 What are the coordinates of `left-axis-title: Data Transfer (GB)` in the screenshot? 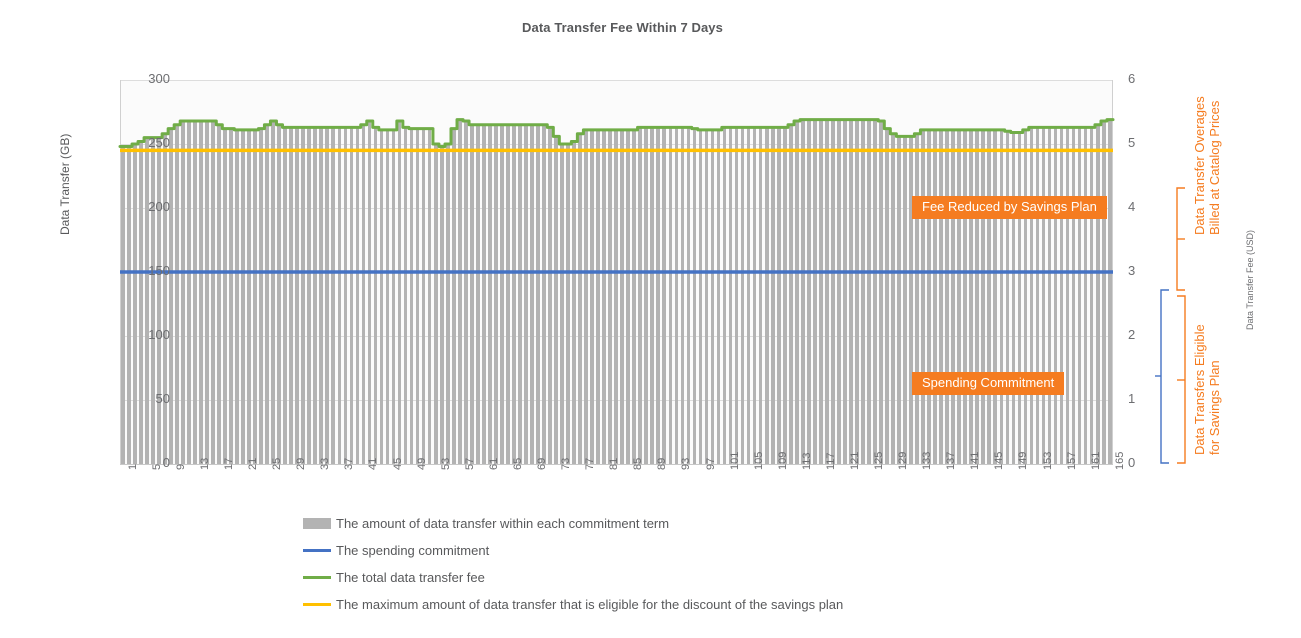 It's located at (65, 184).